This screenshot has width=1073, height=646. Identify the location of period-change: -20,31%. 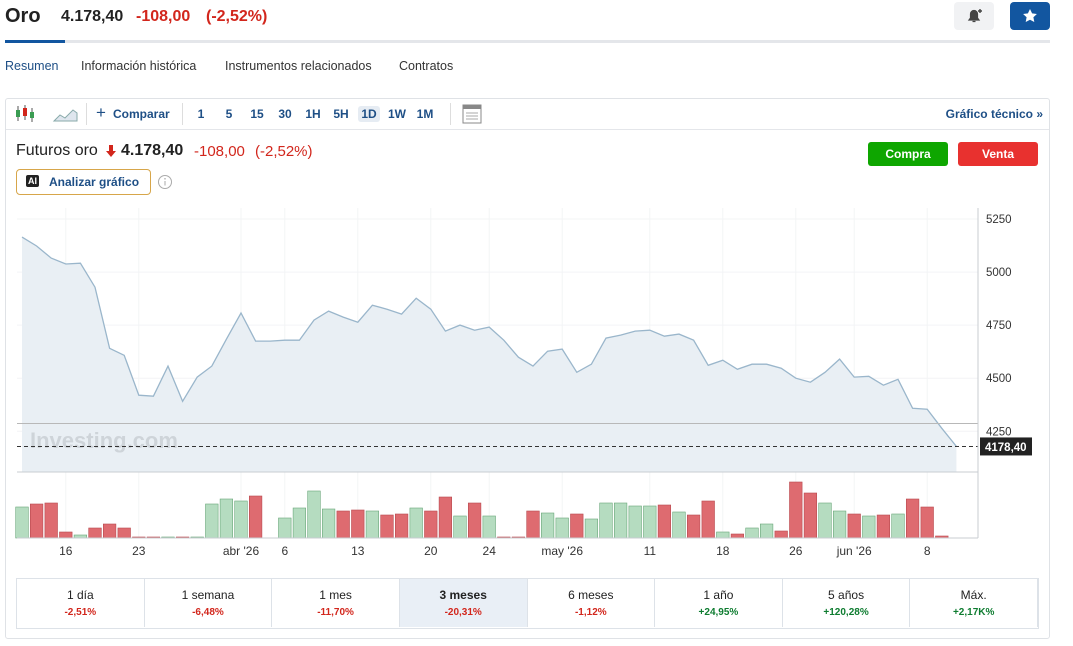
(463, 612).